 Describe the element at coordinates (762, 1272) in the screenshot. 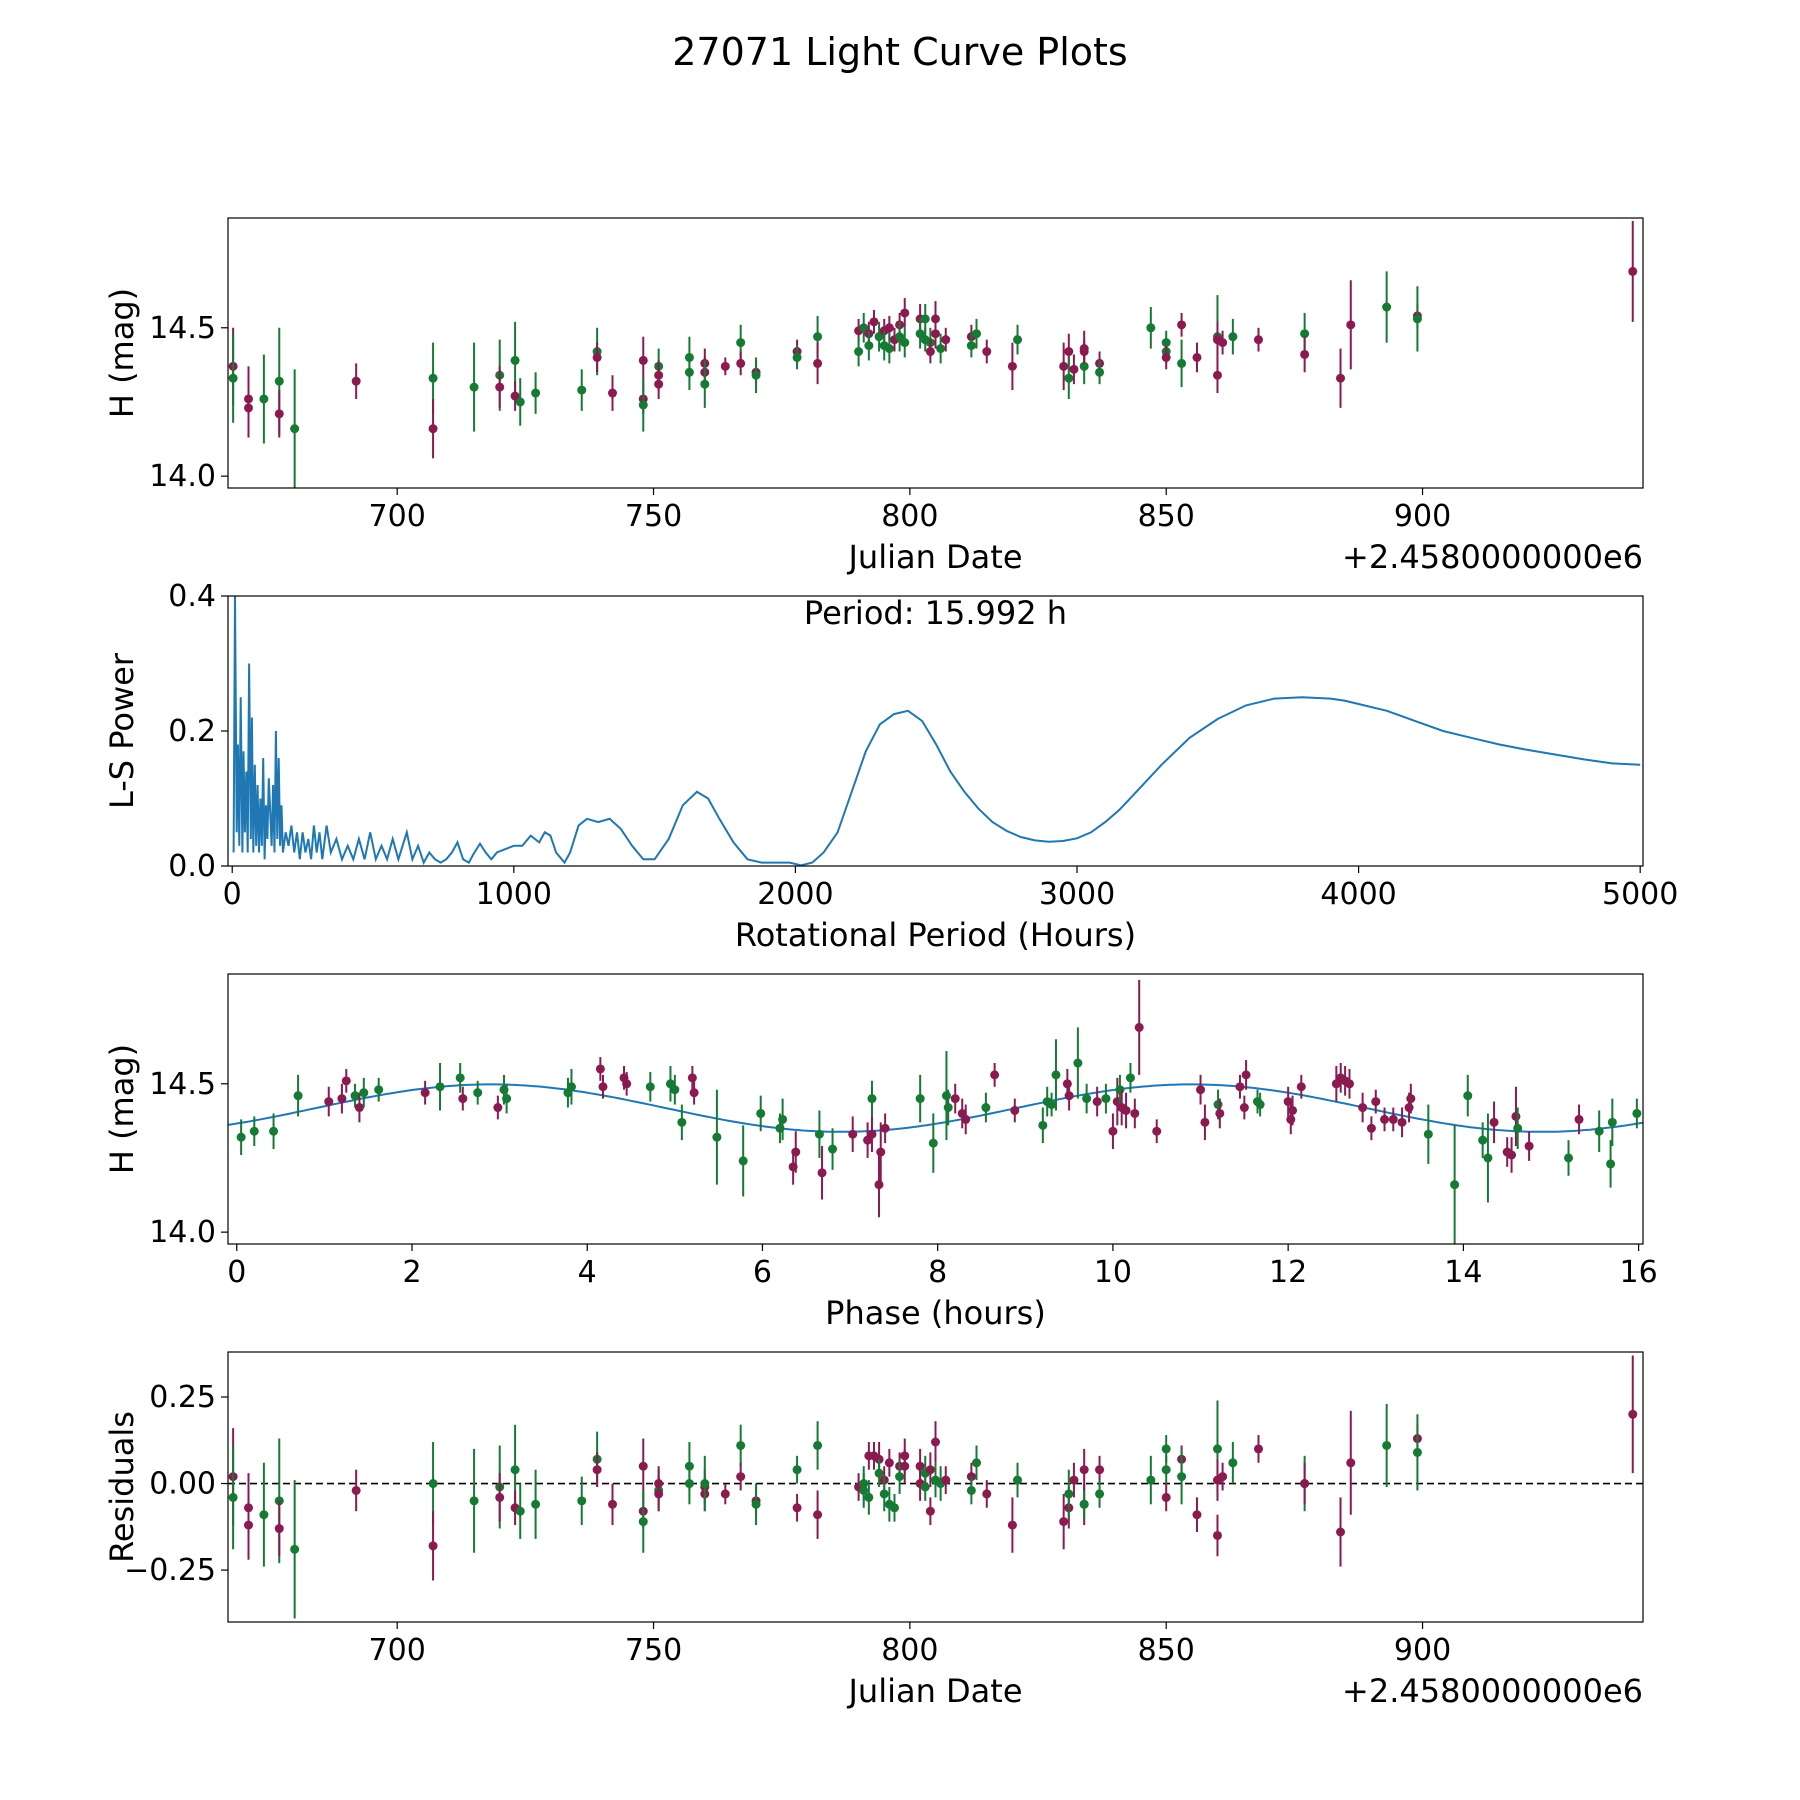

I see `x-tick-label: 6` at that location.